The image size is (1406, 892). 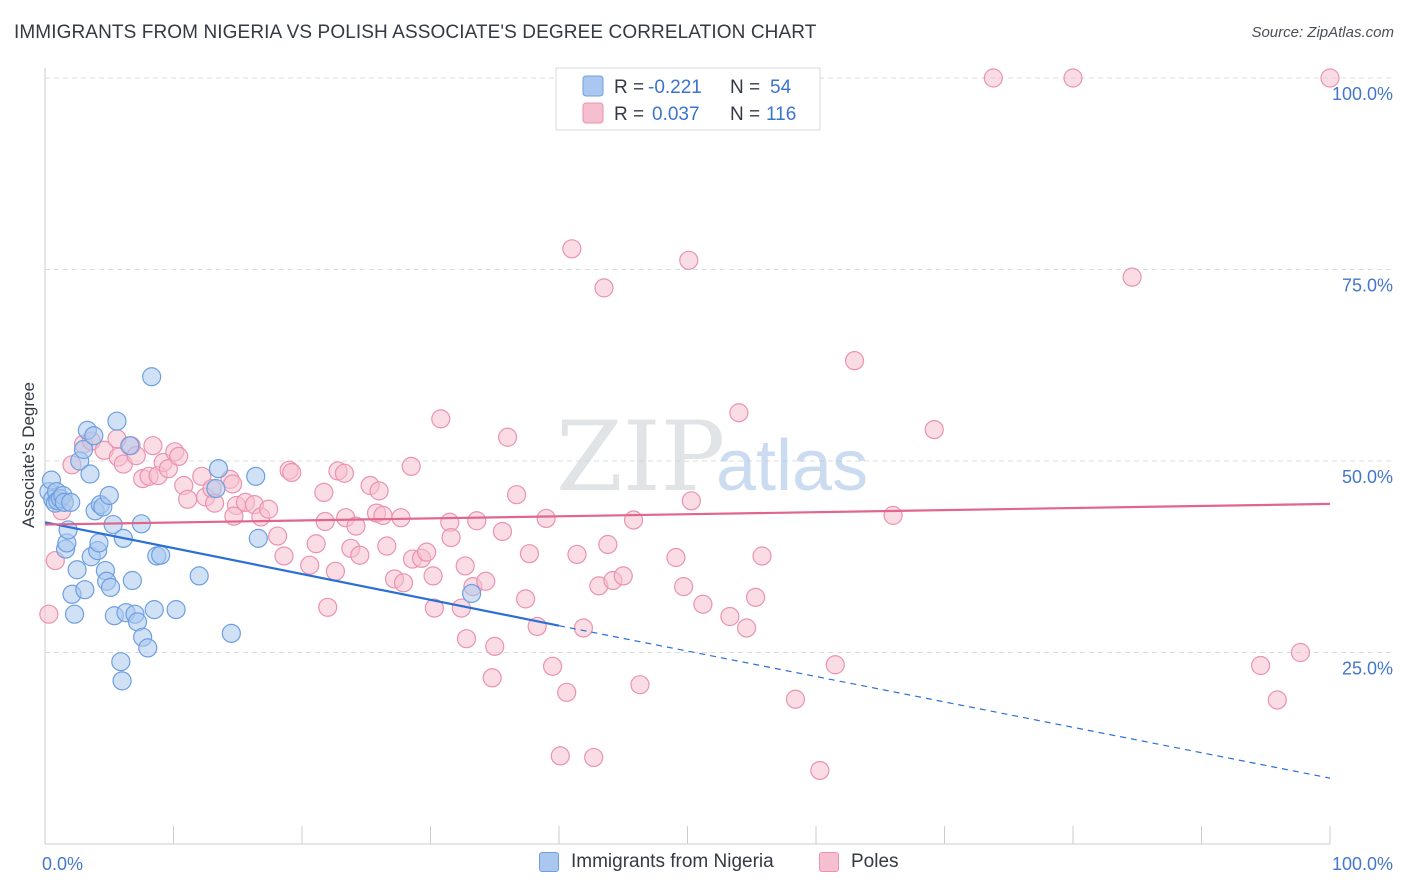 What do you see at coordinates (629, 114) in the screenshot?
I see `legend-r-label-2: R =` at bounding box center [629, 114].